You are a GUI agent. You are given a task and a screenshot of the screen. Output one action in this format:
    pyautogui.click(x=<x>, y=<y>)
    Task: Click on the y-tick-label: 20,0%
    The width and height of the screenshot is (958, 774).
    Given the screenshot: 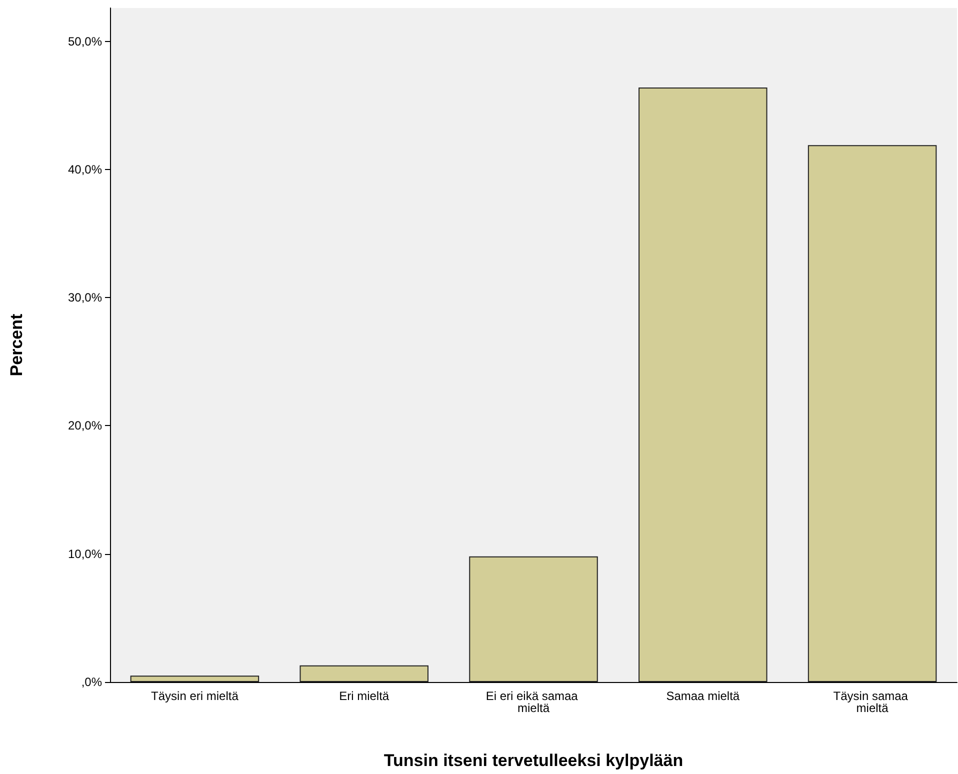 What is the action you would take?
    pyautogui.click(x=85, y=425)
    